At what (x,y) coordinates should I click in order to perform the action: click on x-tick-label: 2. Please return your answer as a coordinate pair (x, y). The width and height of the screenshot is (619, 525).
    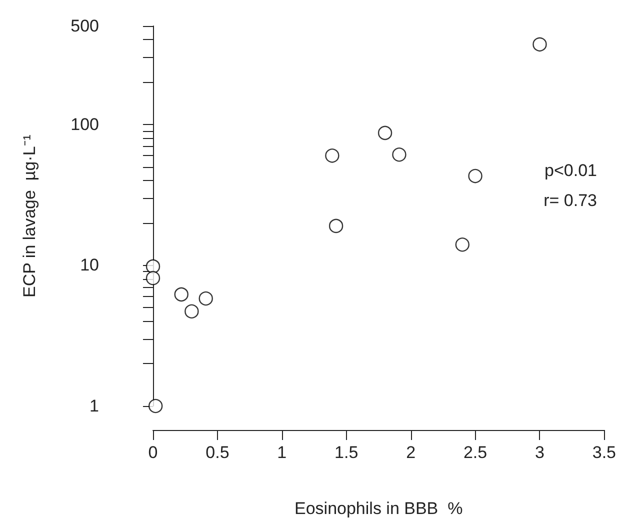
    Looking at the image, I should click on (411, 452).